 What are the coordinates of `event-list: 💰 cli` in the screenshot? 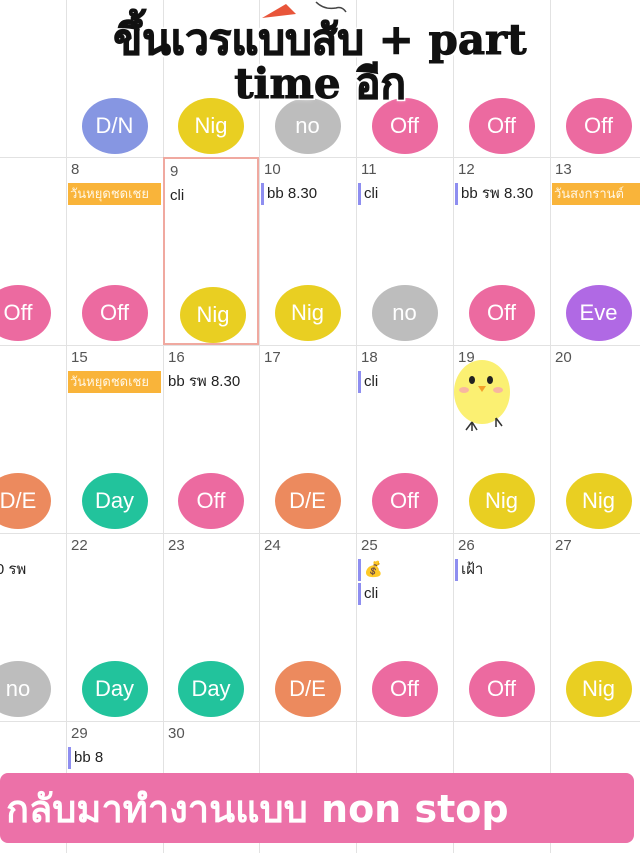 It's located at (404, 583).